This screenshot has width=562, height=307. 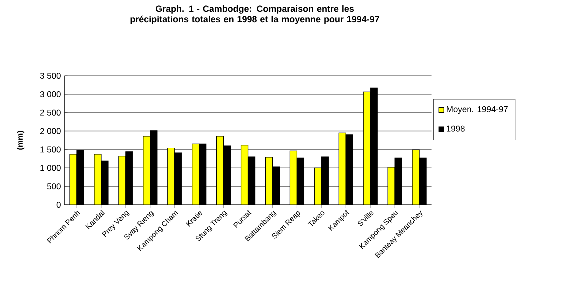 I want to click on legend-label: Moyen. 1994-97, so click(x=477, y=110).